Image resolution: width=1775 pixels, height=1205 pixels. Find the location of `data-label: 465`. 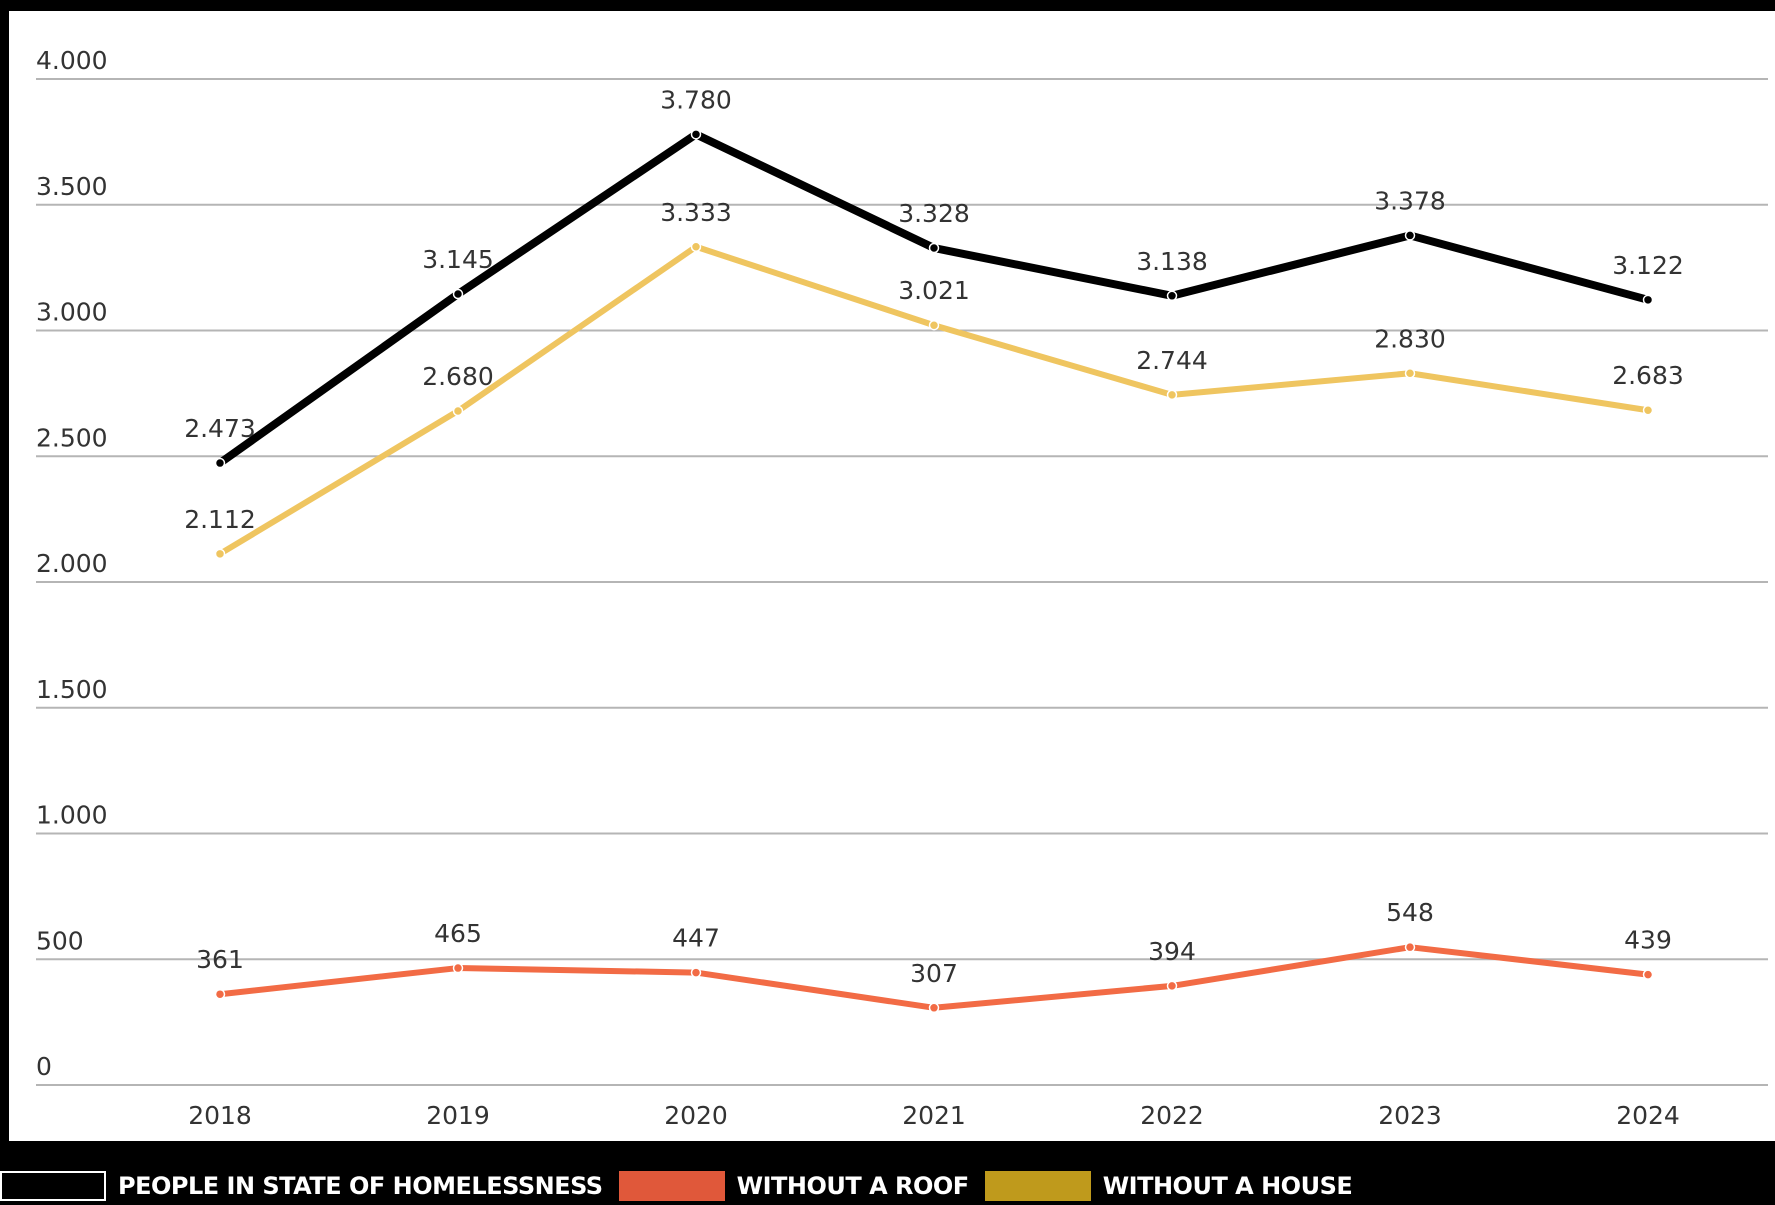

data-label: 465 is located at coordinates (458, 933).